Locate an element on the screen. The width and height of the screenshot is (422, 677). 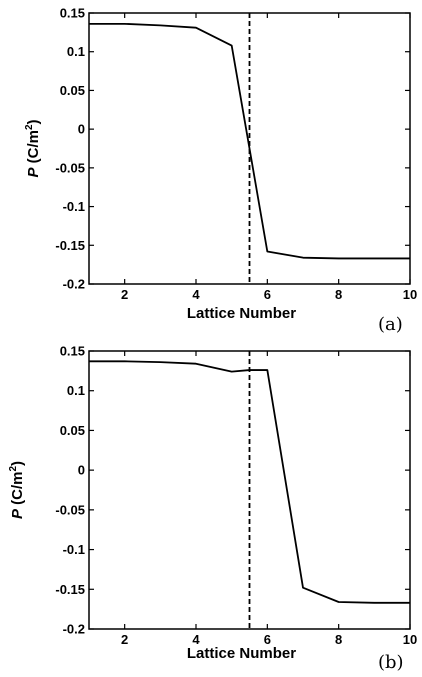
panel-label: (a) is located at coordinates (390, 324).